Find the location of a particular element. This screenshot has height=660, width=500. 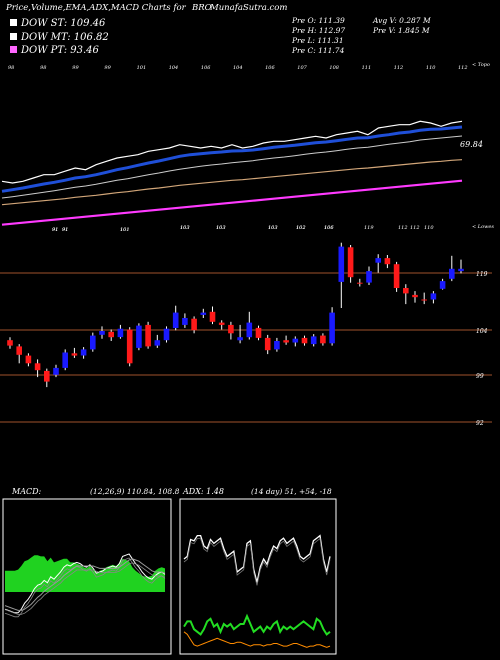

dow-st-label: DOW ST: 109.46 is located at coordinates (63, 23).